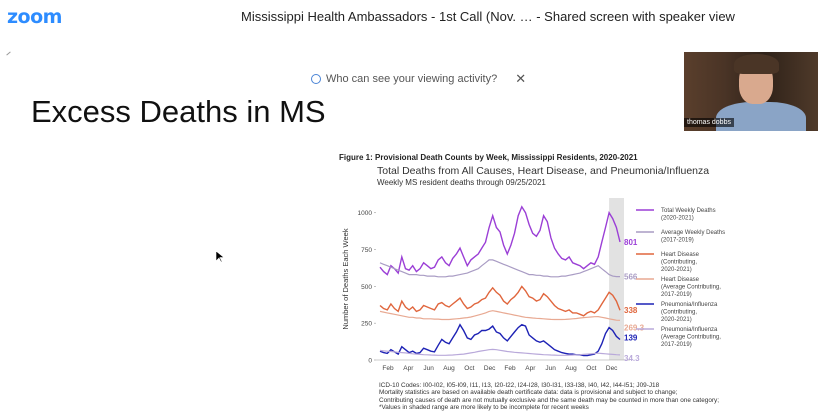 The width and height of the screenshot is (825, 420). Describe the element at coordinates (631, 338) in the screenshot. I see `series-end-label: 139` at that location.